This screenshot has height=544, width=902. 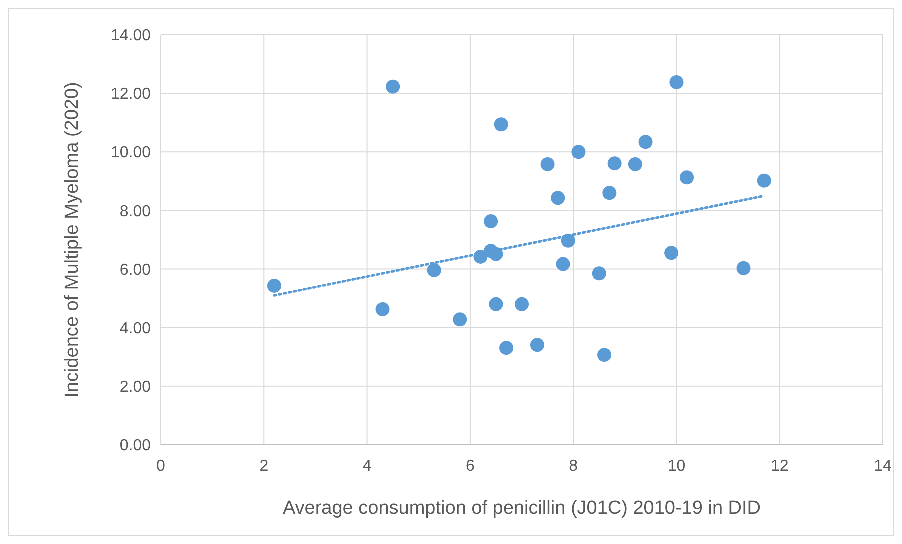 I want to click on x-tick-label: 12, so click(x=779, y=466).